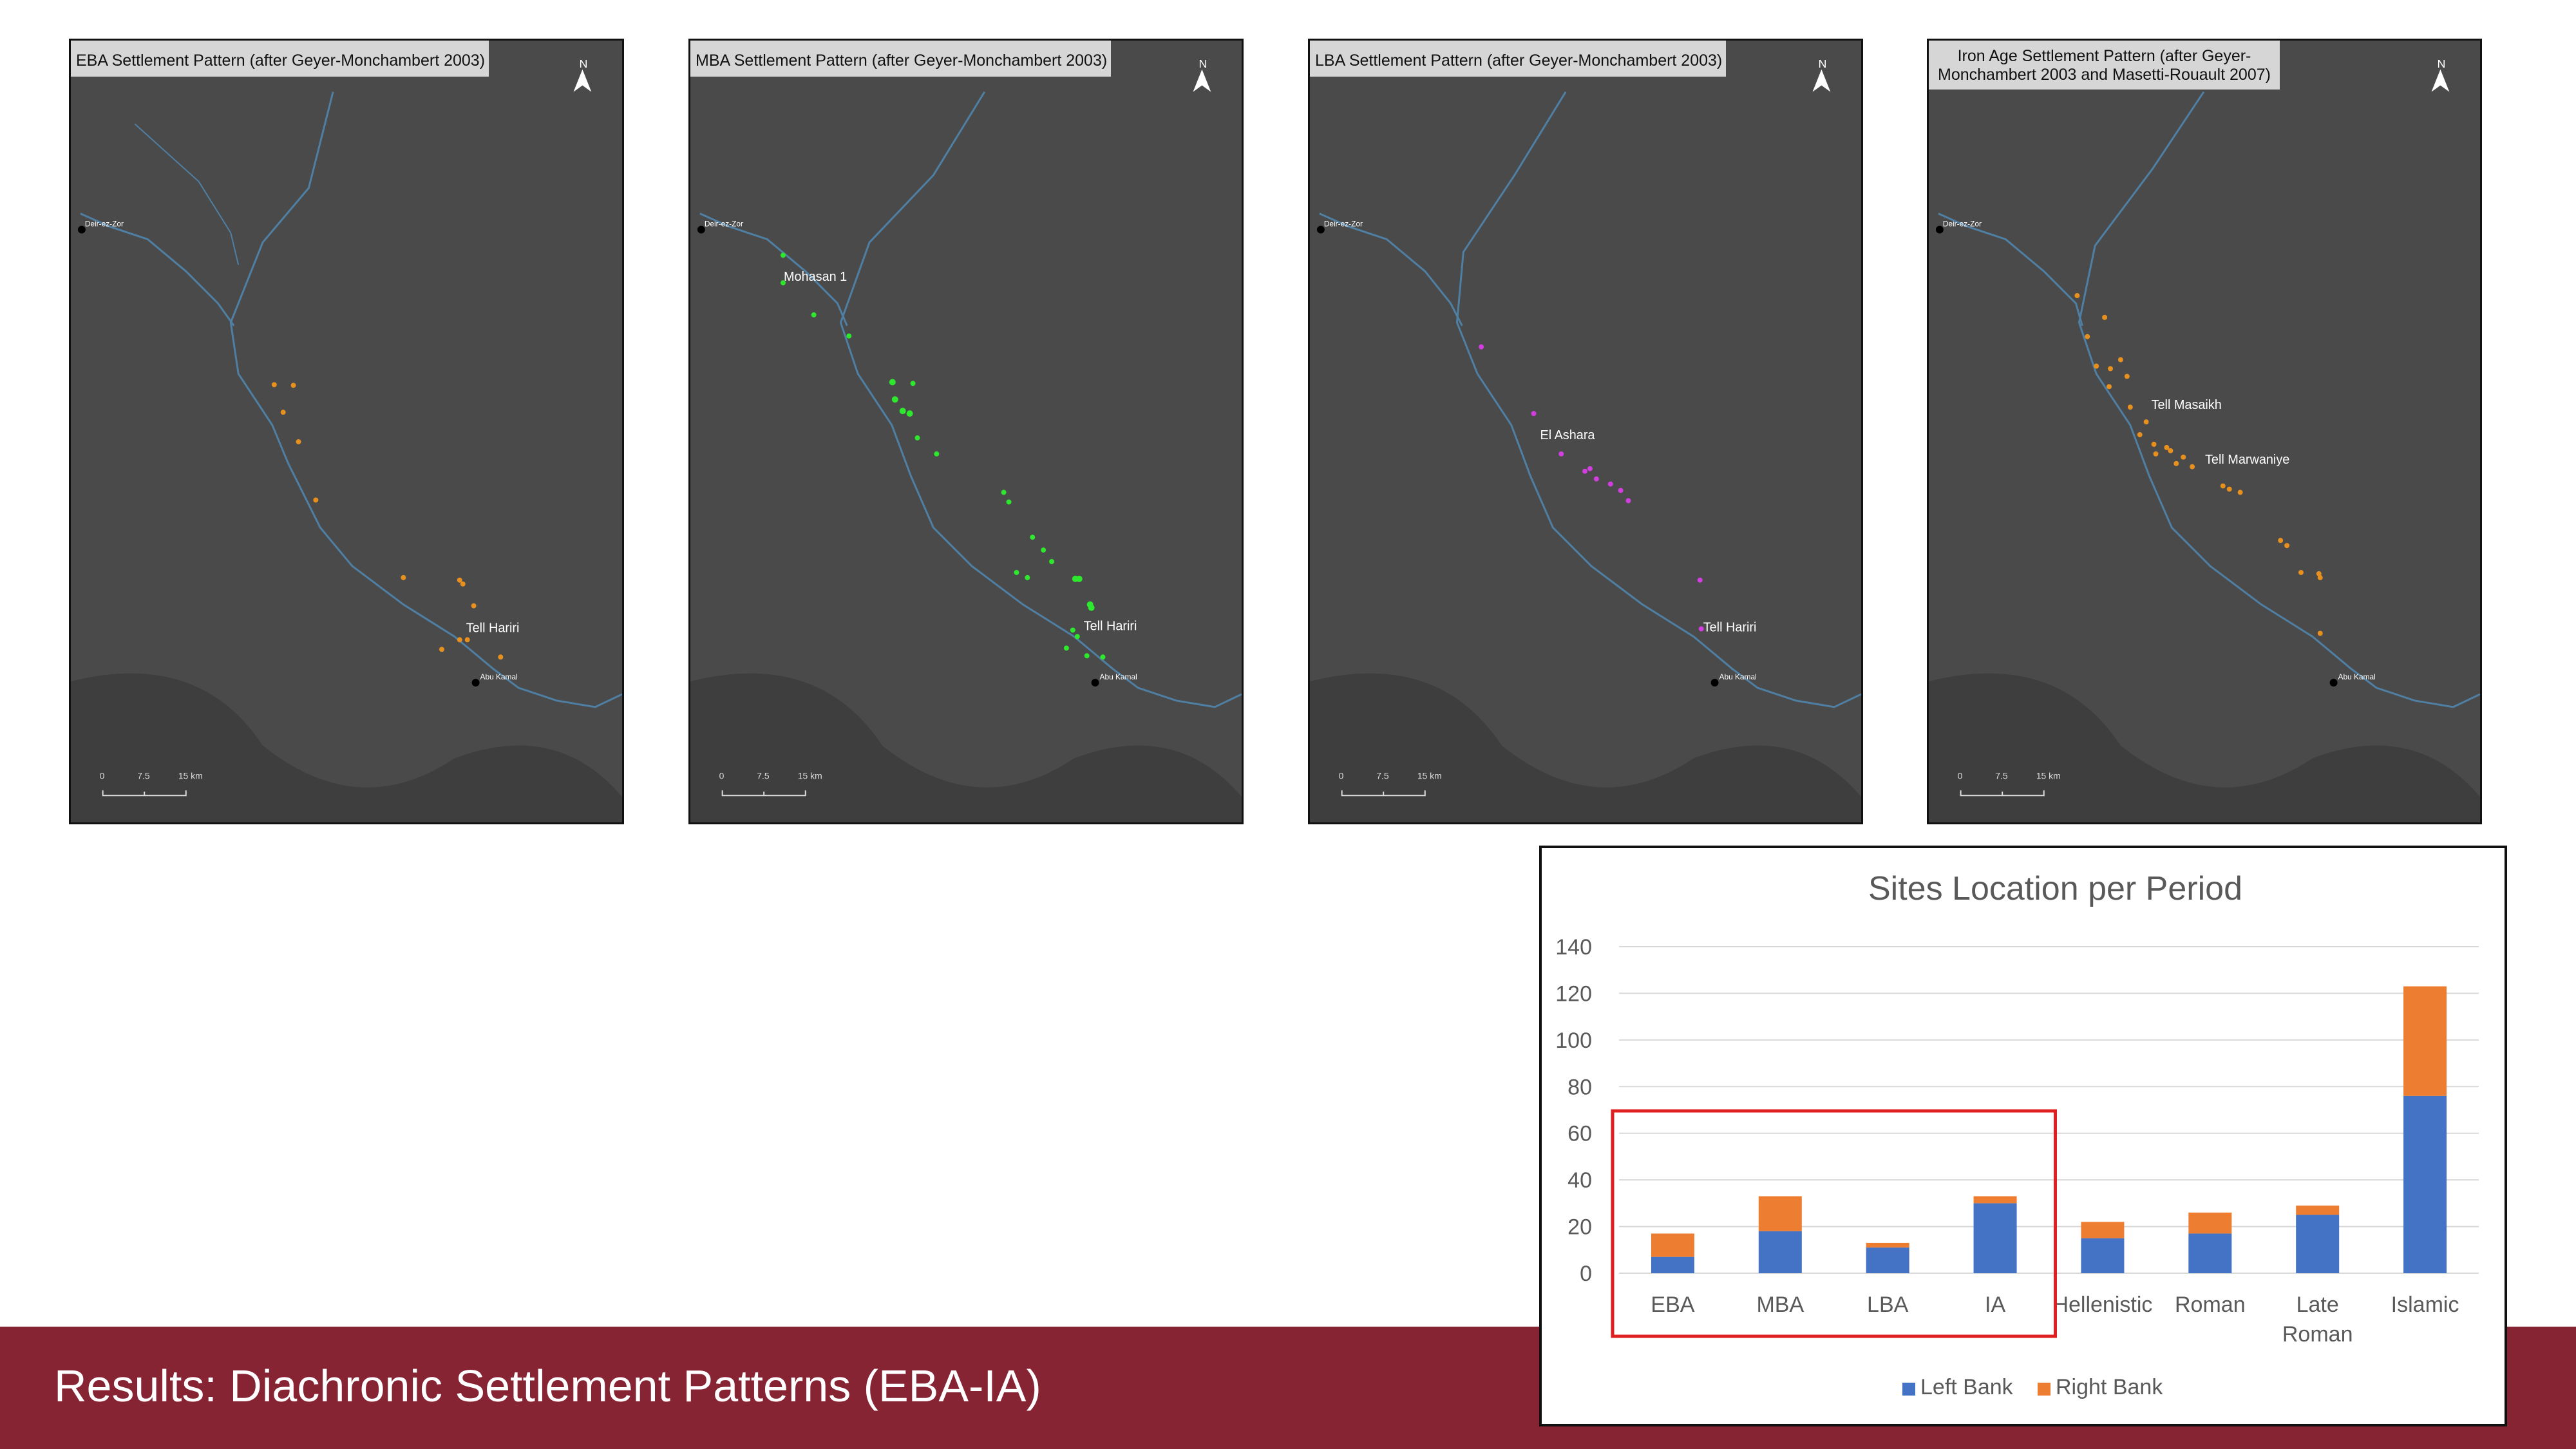 The image size is (2576, 1449). Describe the element at coordinates (2318, 1305) in the screenshot. I see `x-tick-label: Late` at that location.